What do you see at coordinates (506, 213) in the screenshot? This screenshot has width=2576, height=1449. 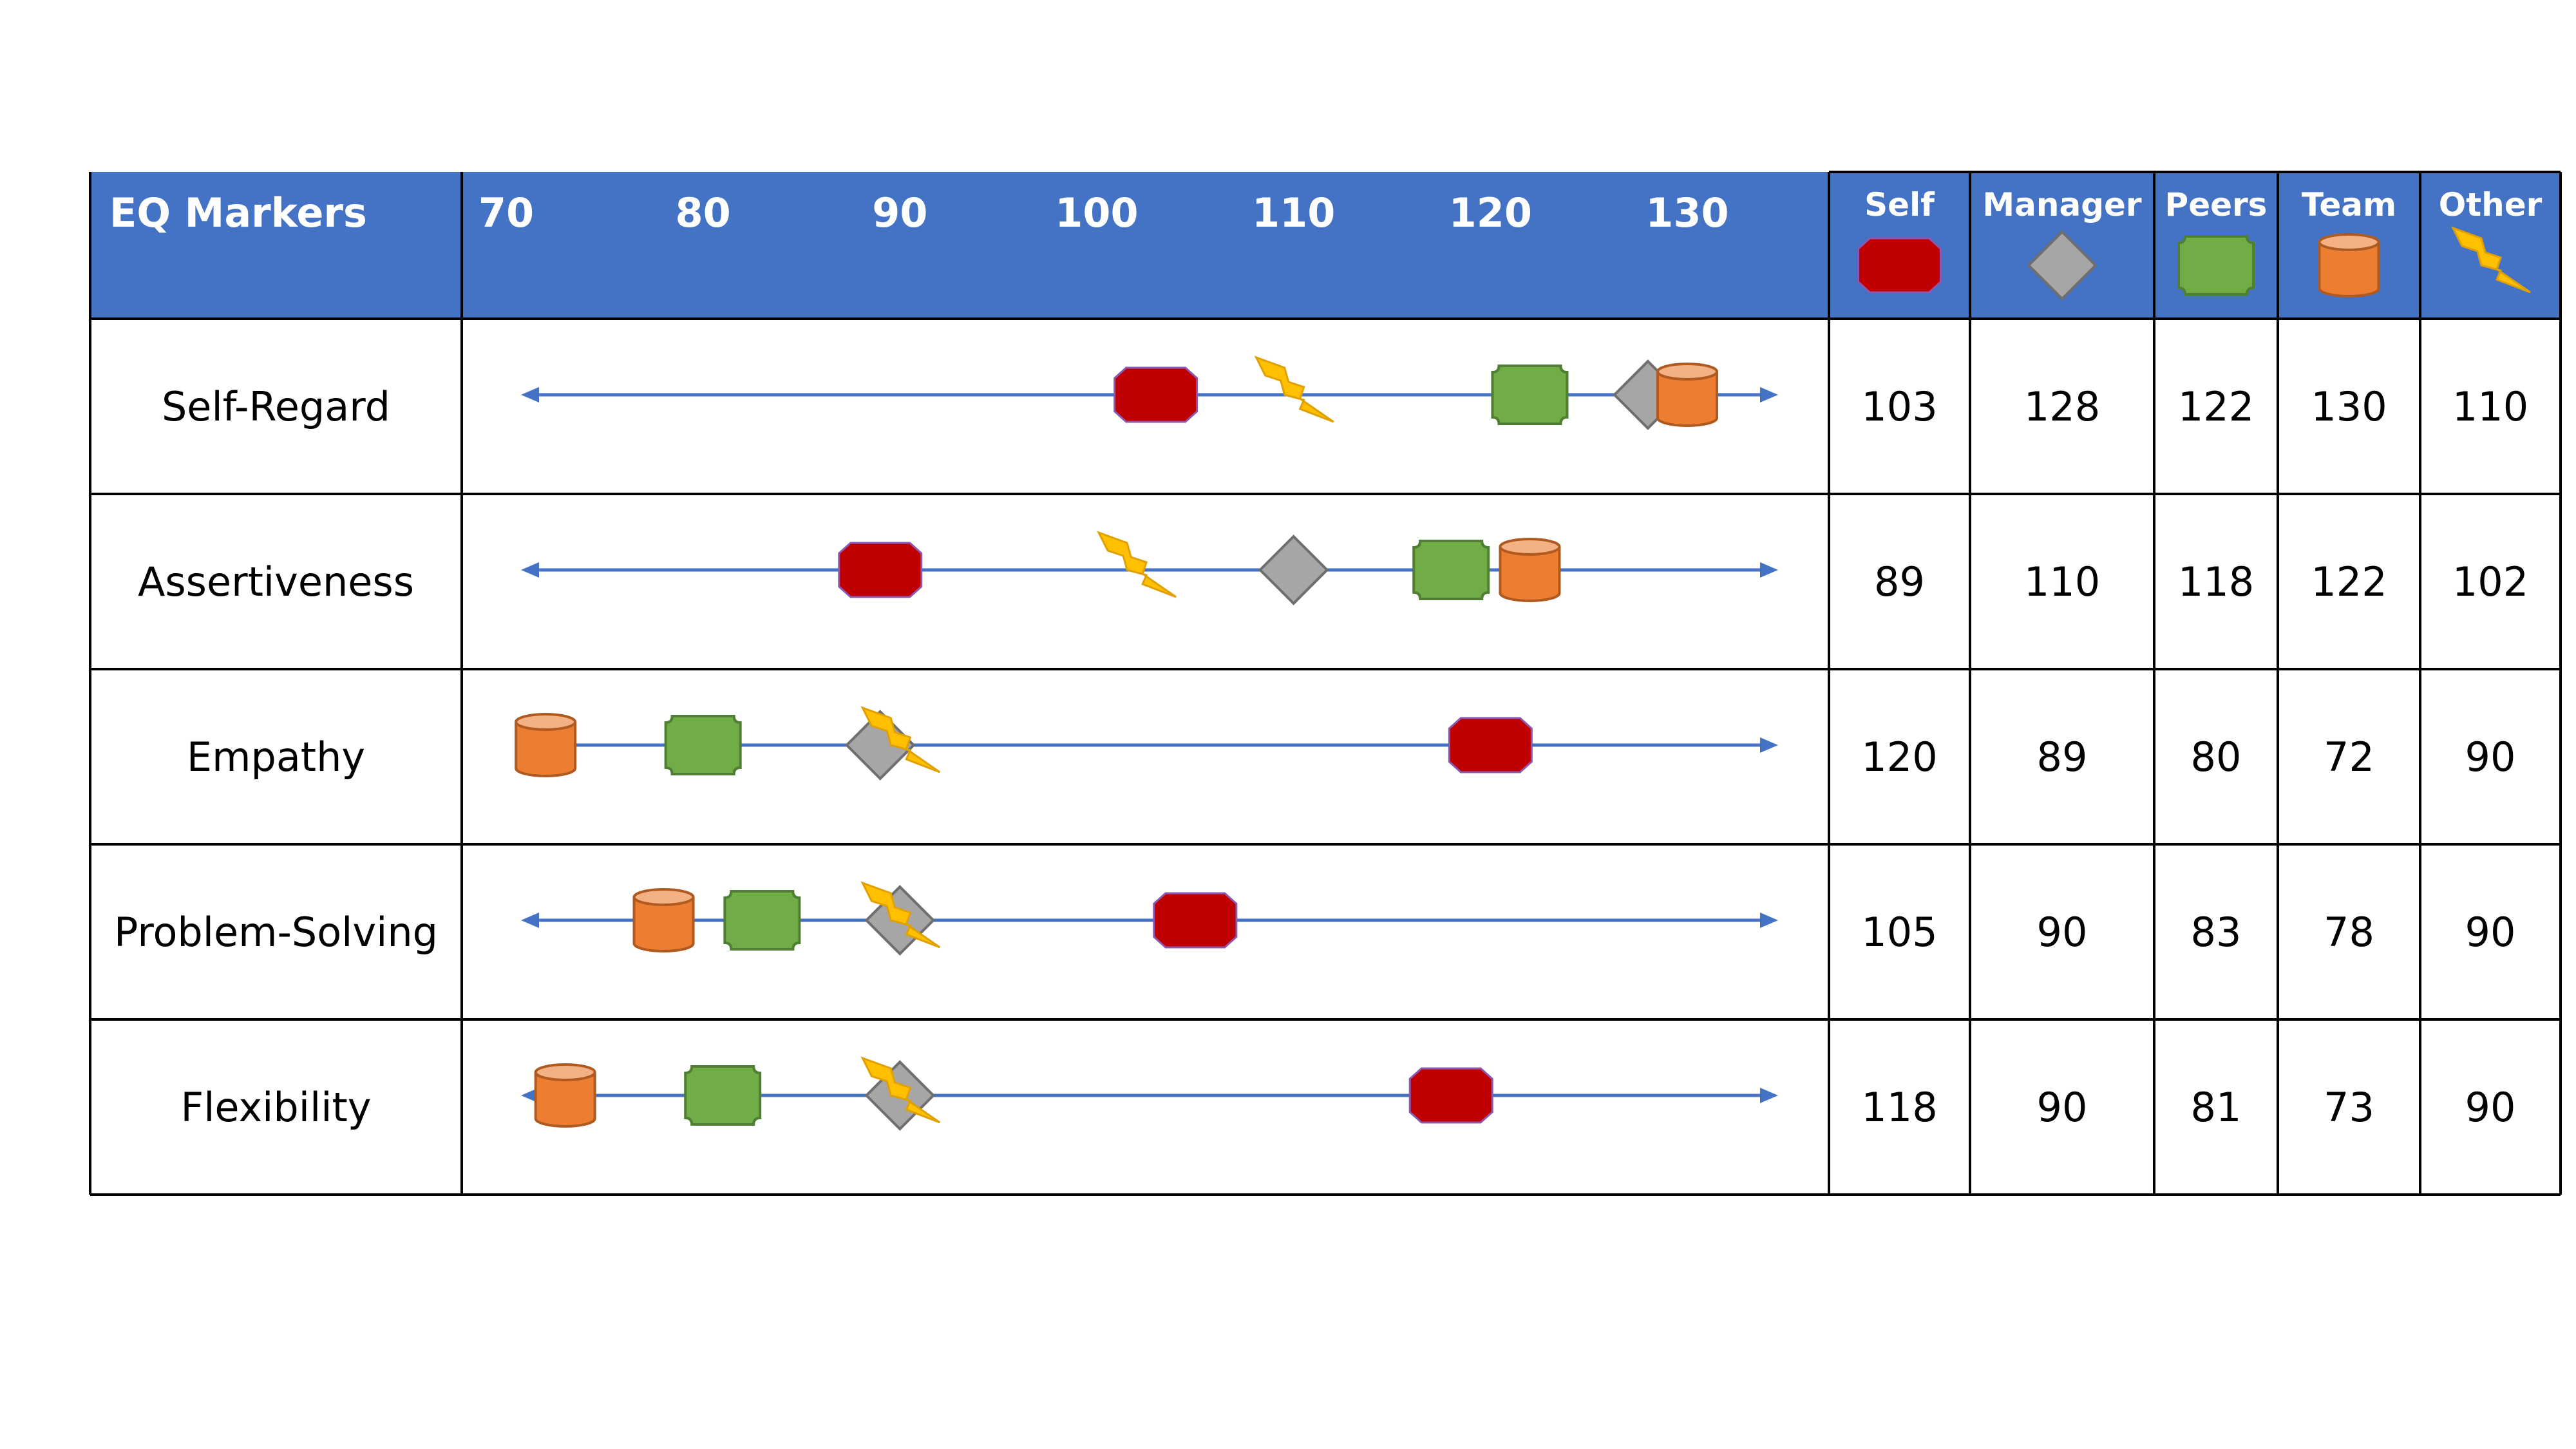 I see `axis-tick-label: 70` at bounding box center [506, 213].